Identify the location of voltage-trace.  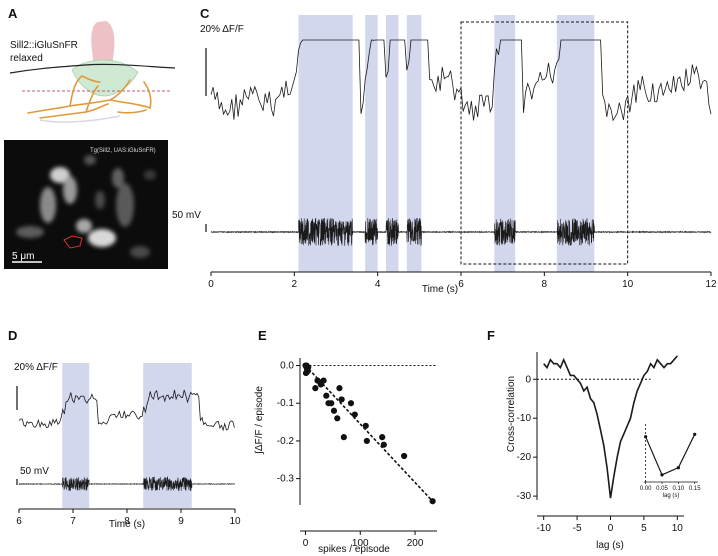
(461, 231).